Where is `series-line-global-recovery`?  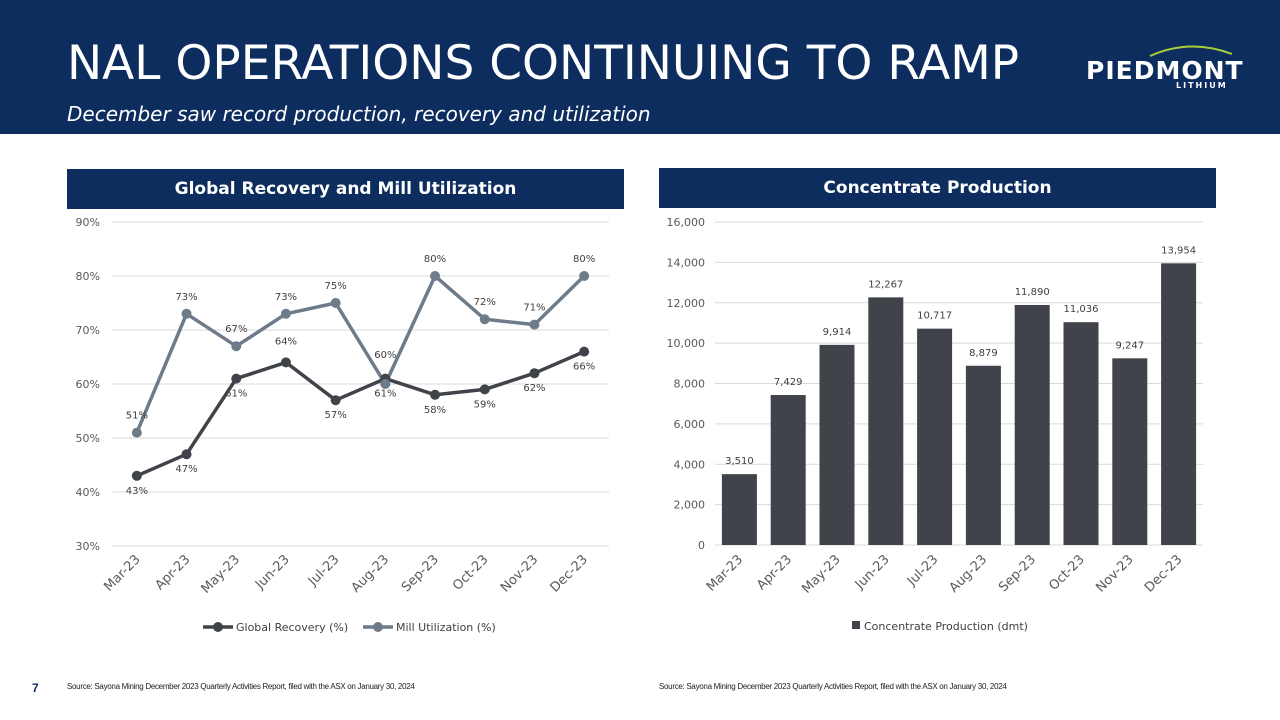
series-line-global-recovery is located at coordinates (360, 413).